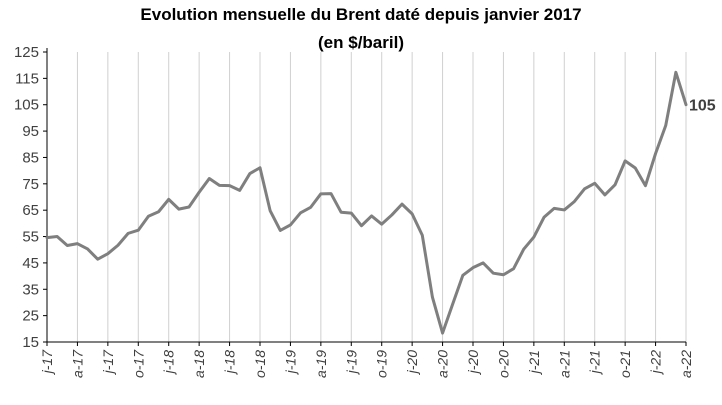 This screenshot has height=405, width=722. I want to click on y-tick-label: 65, so click(30, 210).